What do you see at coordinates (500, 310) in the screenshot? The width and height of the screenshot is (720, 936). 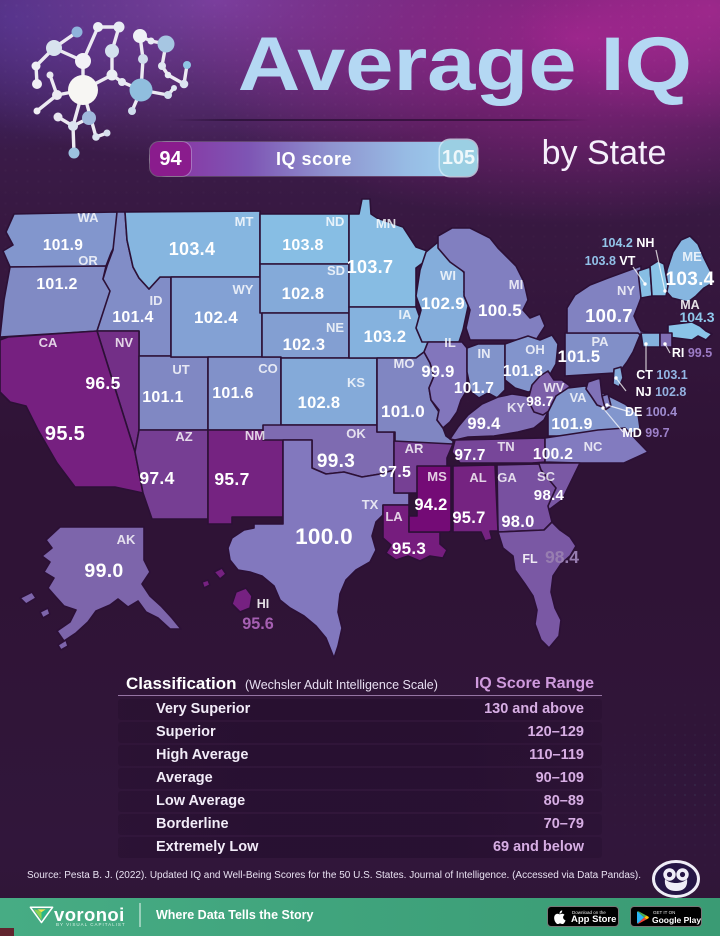 I see `svg-text: 100.5` at bounding box center [500, 310].